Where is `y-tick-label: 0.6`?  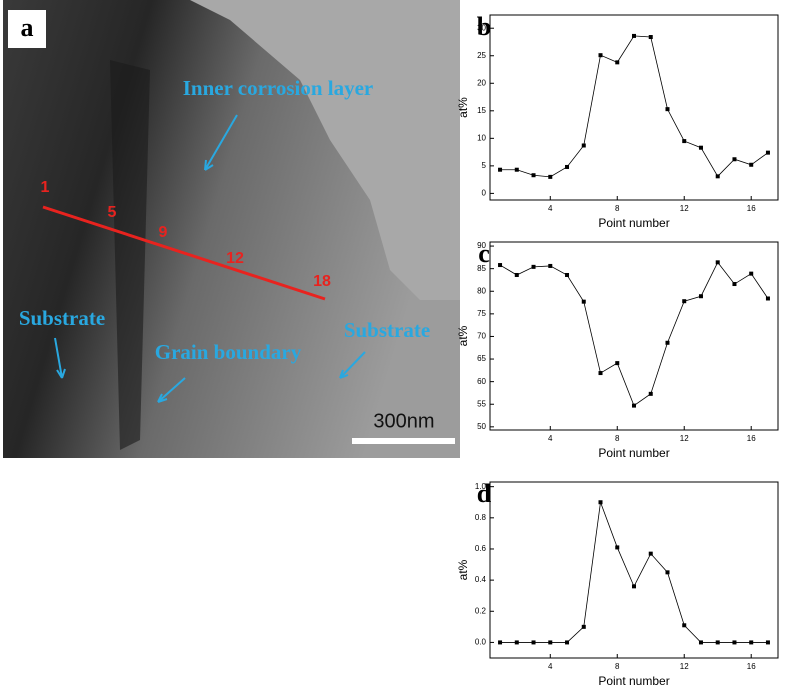 y-tick-label: 0.6 is located at coordinates (481, 548).